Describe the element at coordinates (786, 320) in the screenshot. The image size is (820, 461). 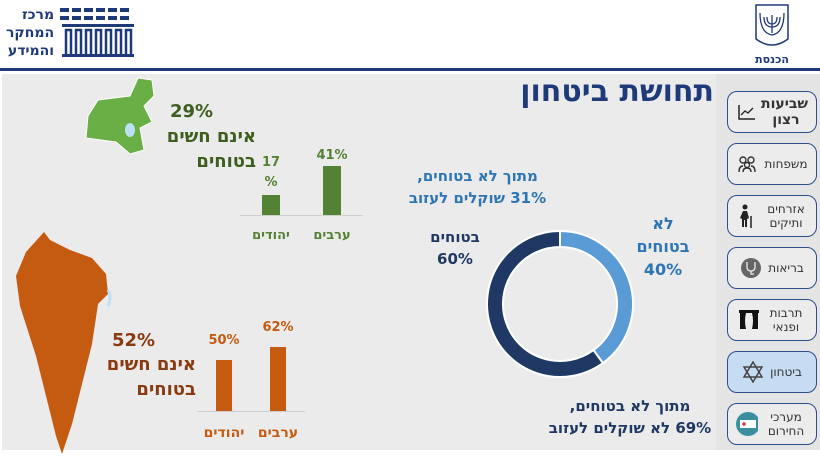
I see `nav-label: תרבות ופנאי` at that location.